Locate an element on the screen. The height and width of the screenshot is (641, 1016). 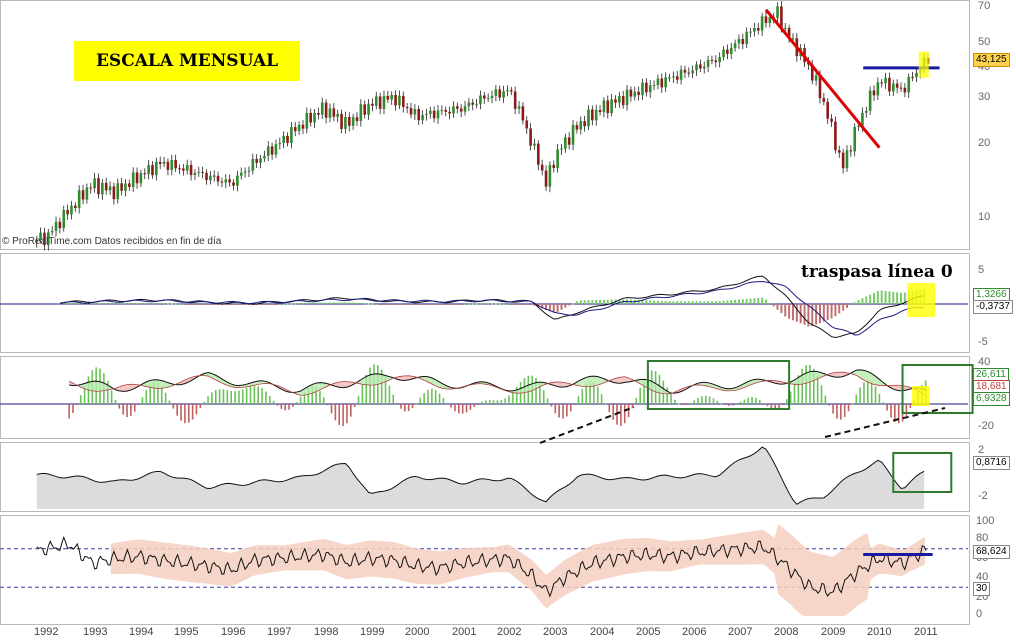
year-label: 1999 is located at coordinates (372, 632).